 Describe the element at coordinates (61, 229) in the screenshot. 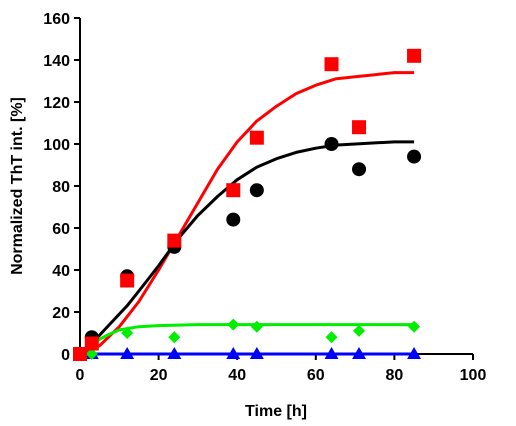

I see `y-tick-label: 60` at that location.